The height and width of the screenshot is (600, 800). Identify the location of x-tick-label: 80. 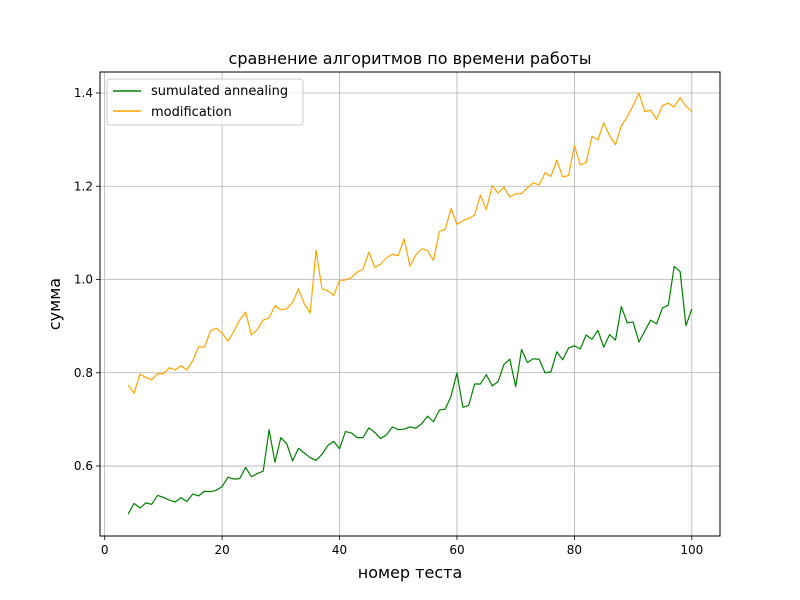
(574, 550).